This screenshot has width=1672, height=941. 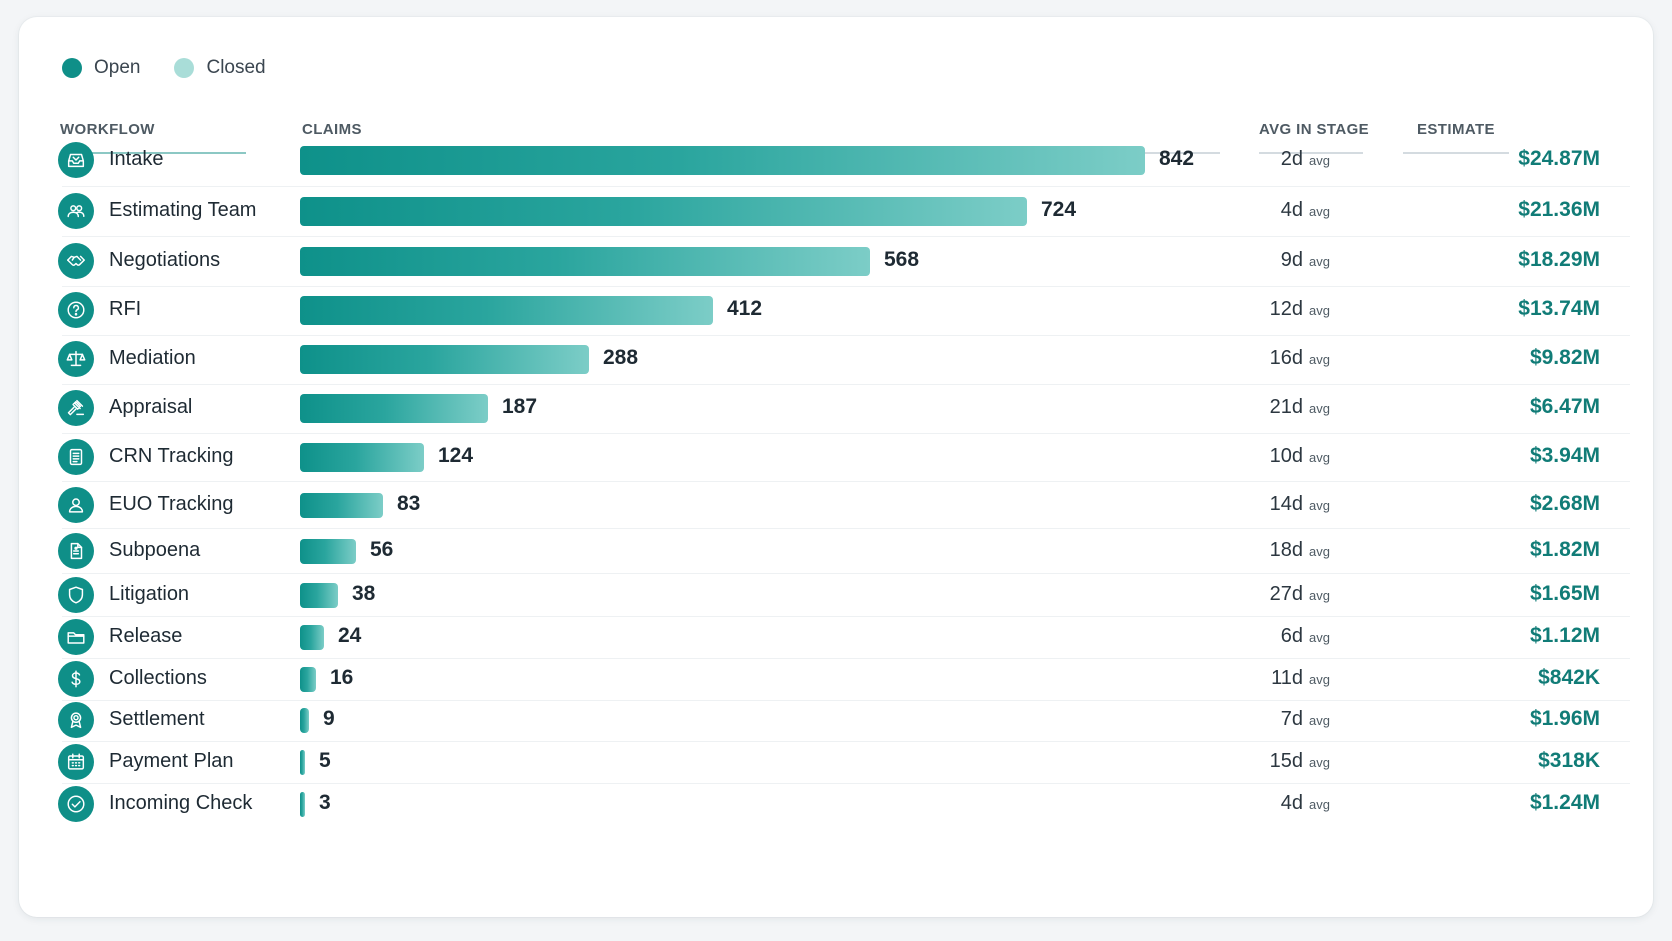 I want to click on workflow-name: Settlement, so click(x=157, y=719).